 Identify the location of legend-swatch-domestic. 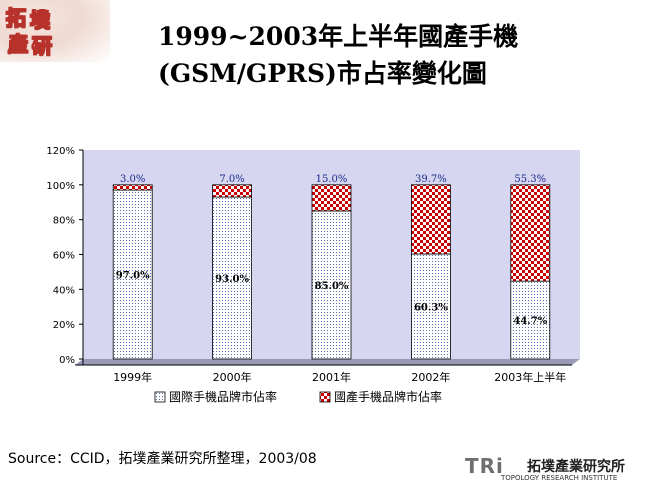
(325, 397).